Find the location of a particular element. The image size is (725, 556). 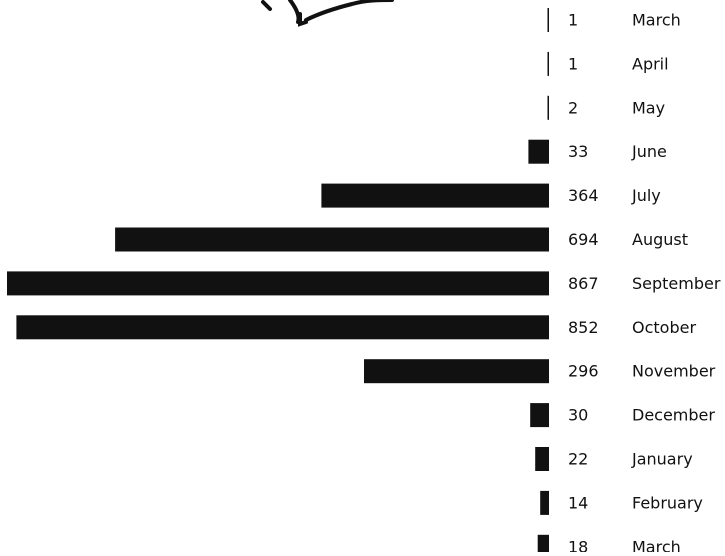

value-label: 22 is located at coordinates (578, 459).